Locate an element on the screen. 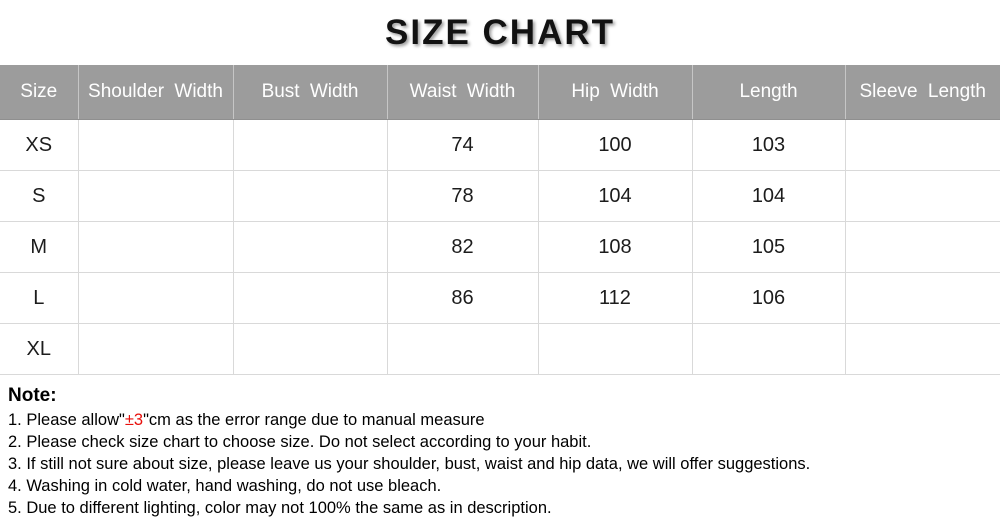 This screenshot has width=1000, height=522. table-row-xl: XL is located at coordinates (500, 349).